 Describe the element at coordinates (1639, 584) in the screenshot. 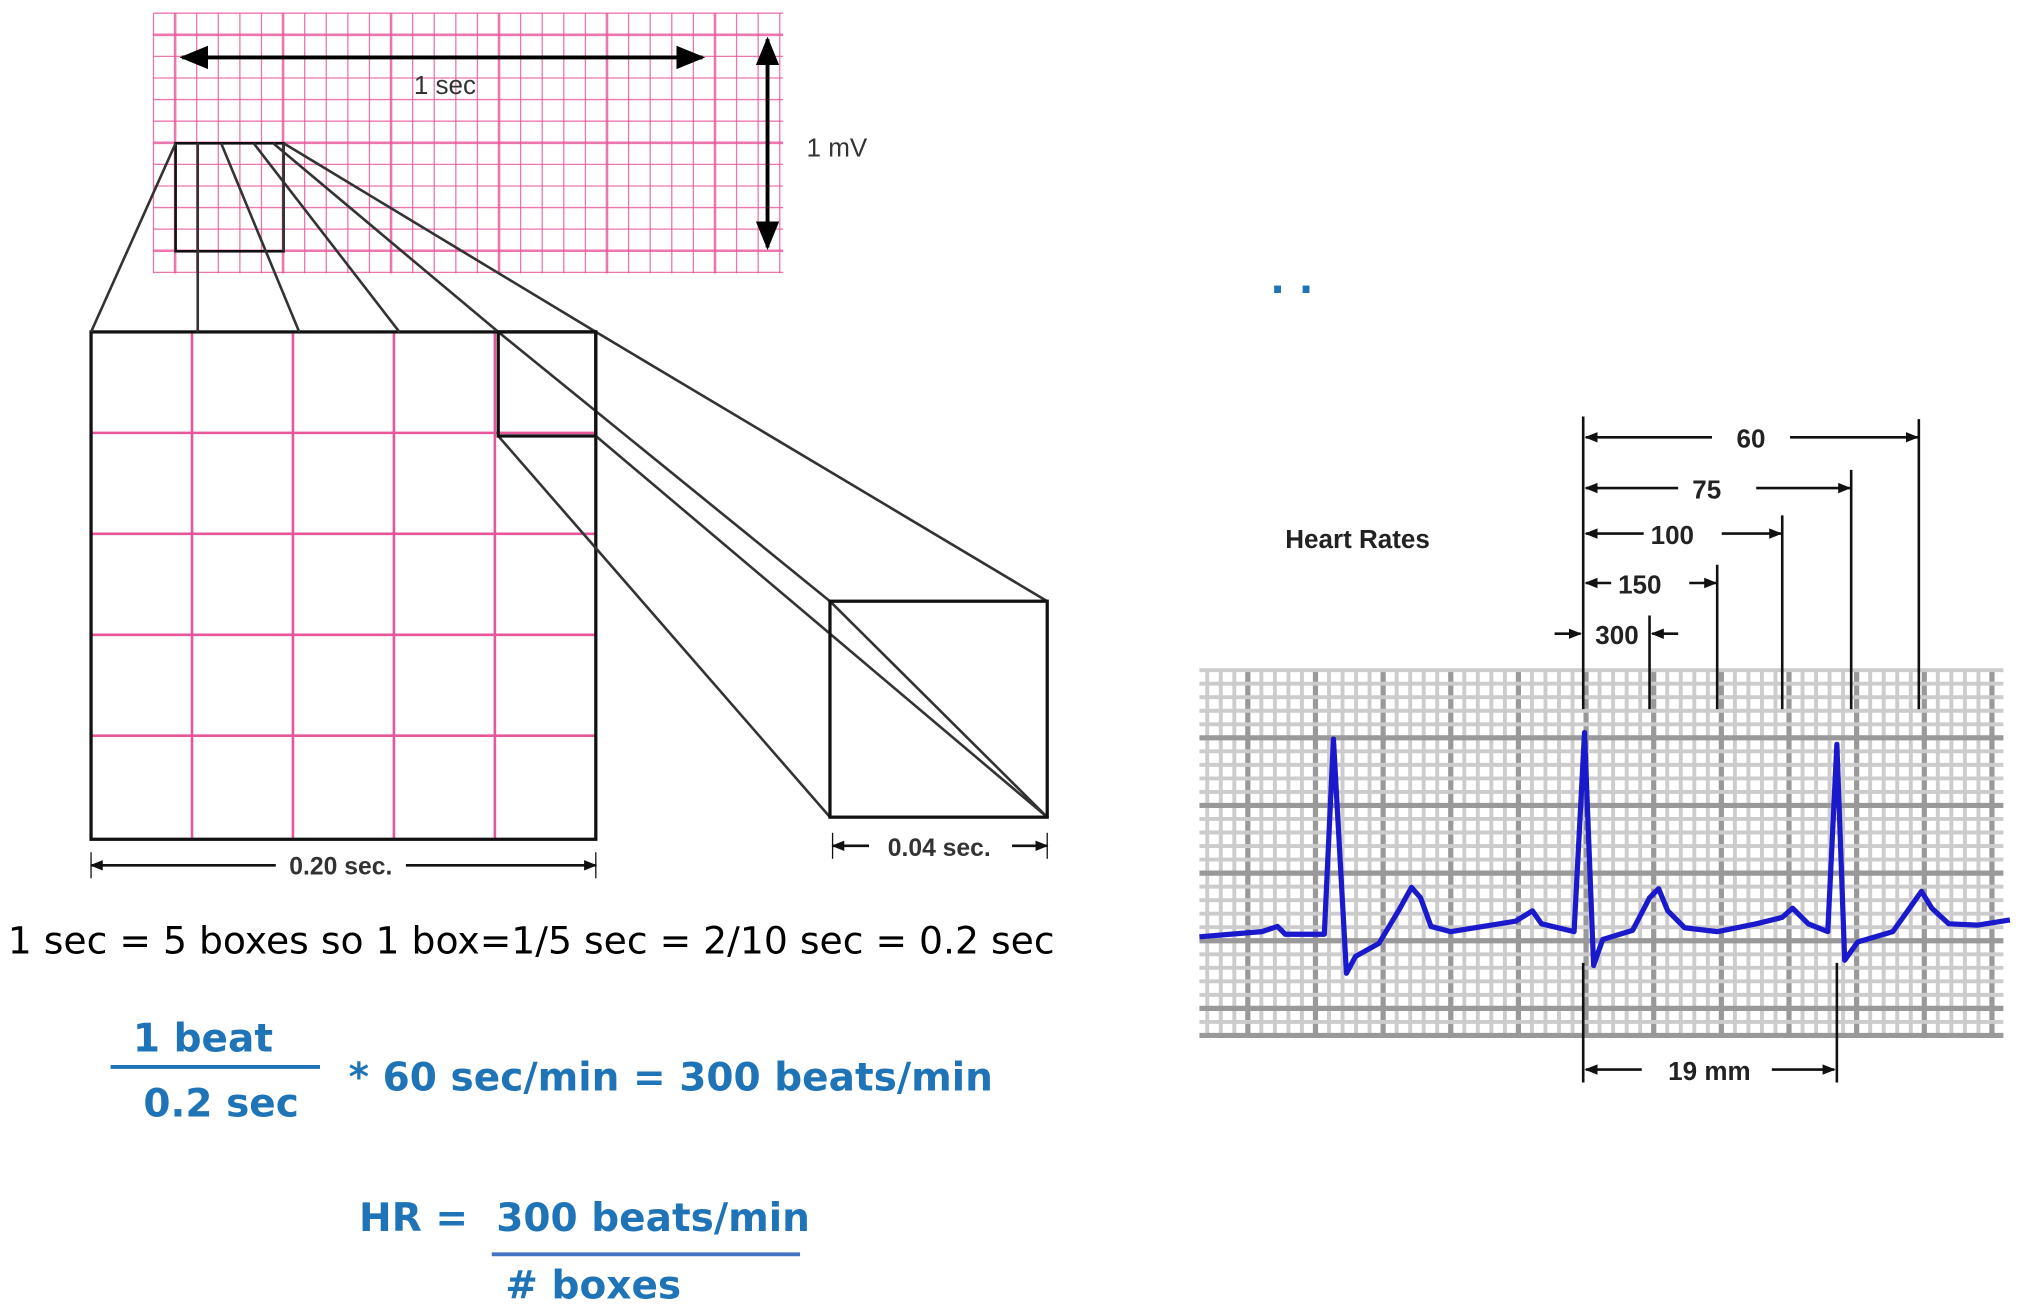

I see `rate-label: 150` at that location.